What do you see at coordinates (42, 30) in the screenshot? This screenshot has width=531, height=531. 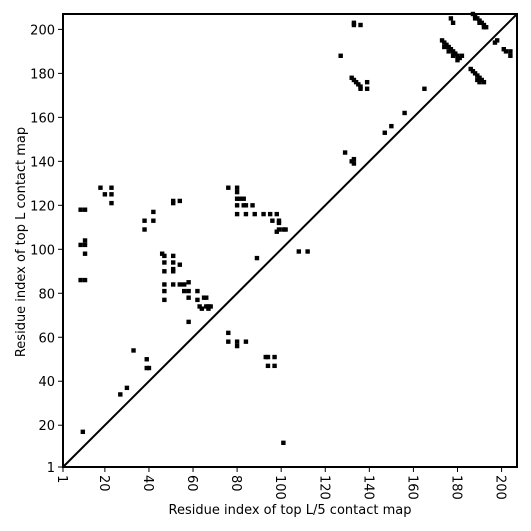 I see `y-tick-label: 200` at bounding box center [42, 30].